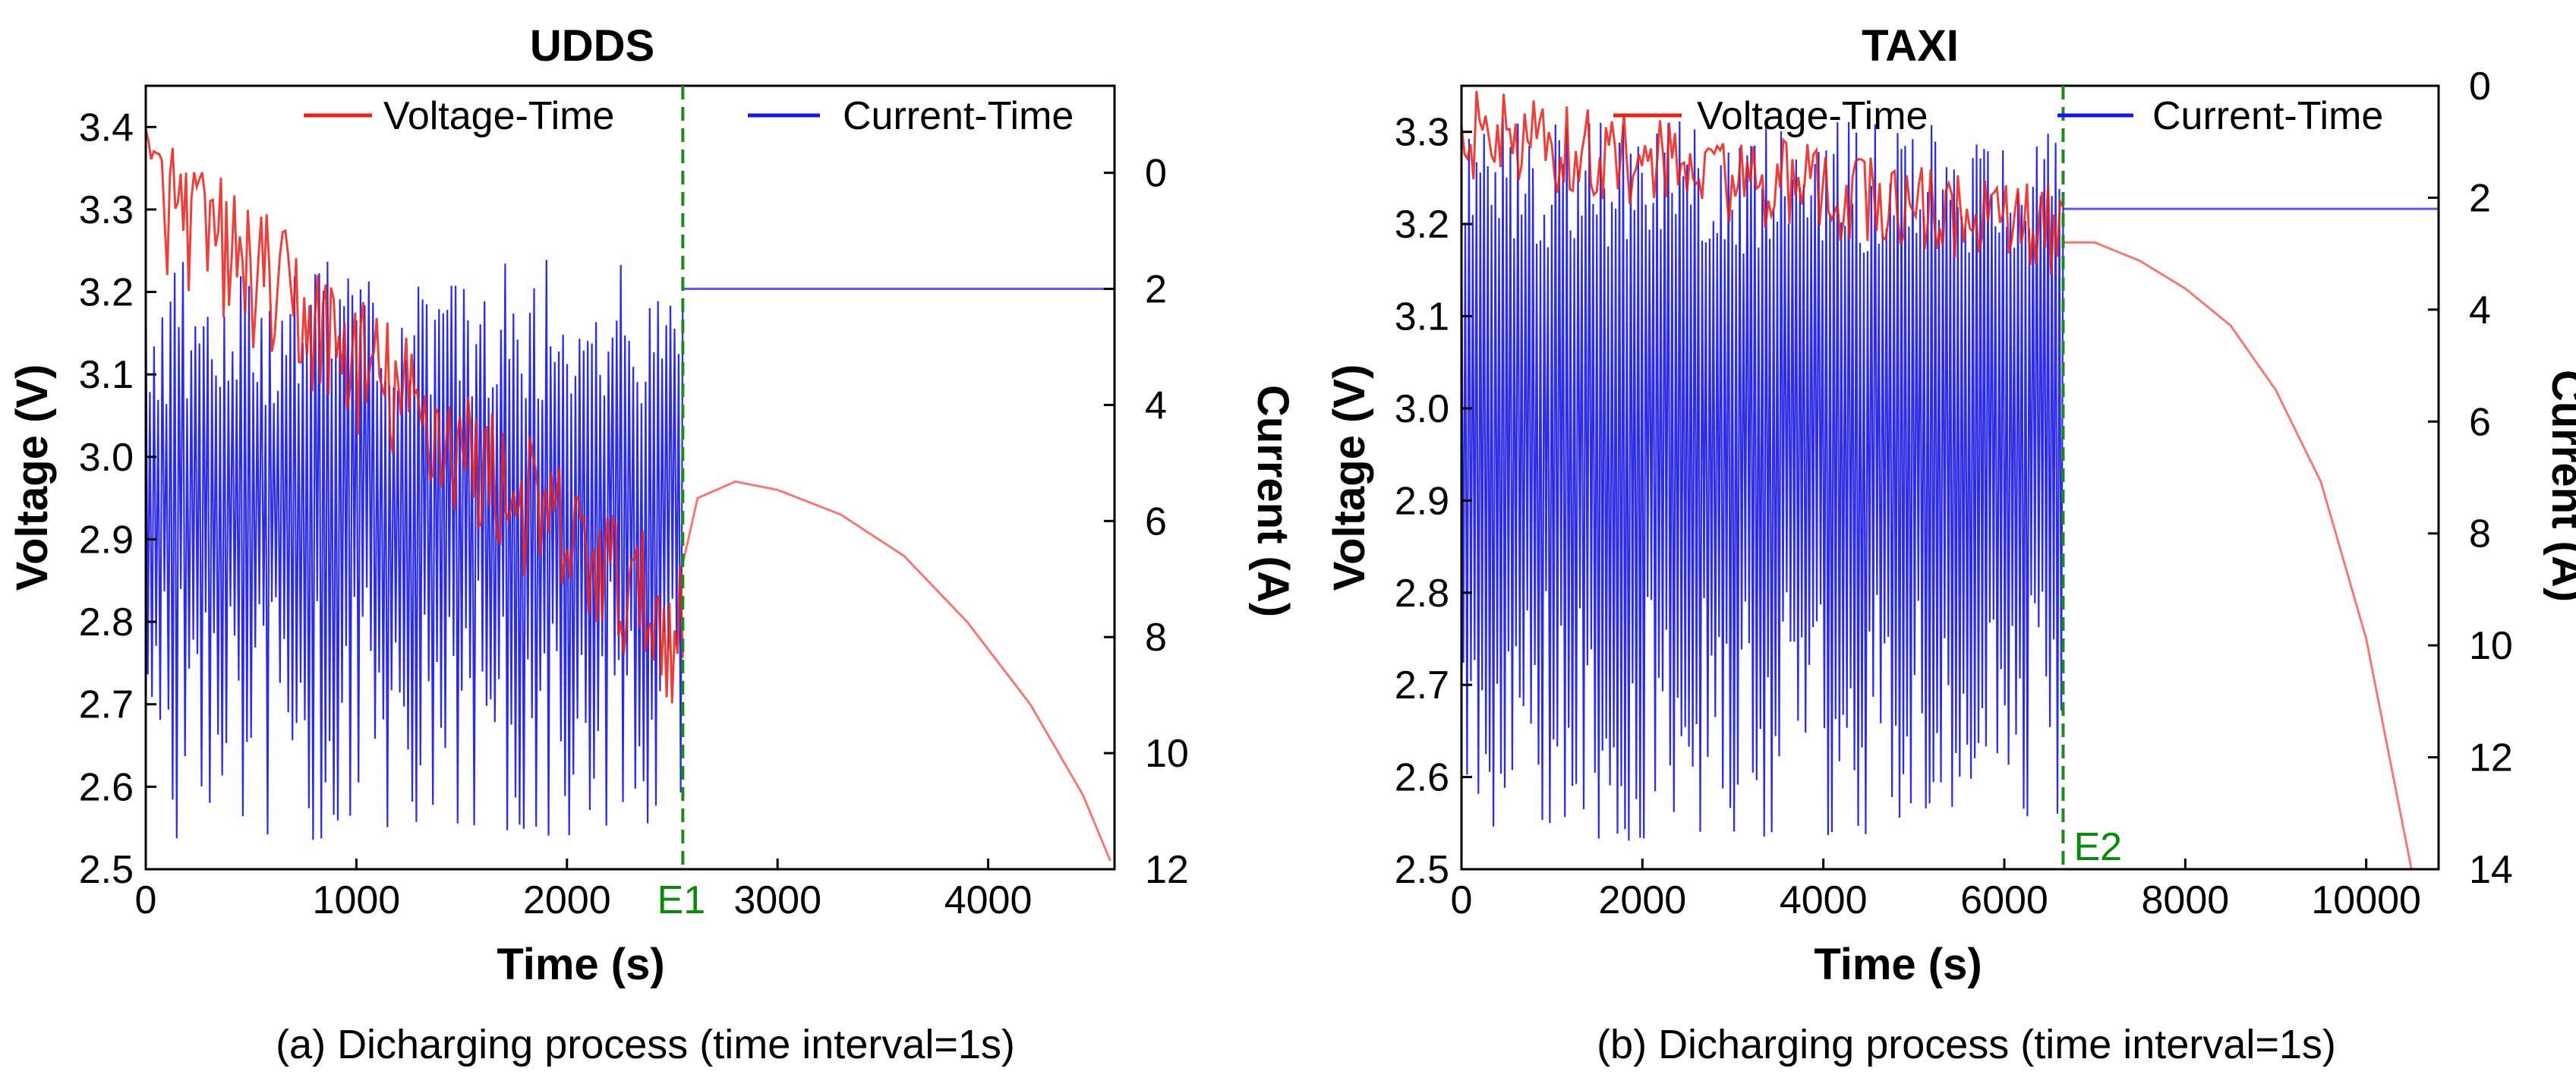  What do you see at coordinates (106, 128) in the screenshot?
I see `y-tick-label: 3.4` at bounding box center [106, 128].